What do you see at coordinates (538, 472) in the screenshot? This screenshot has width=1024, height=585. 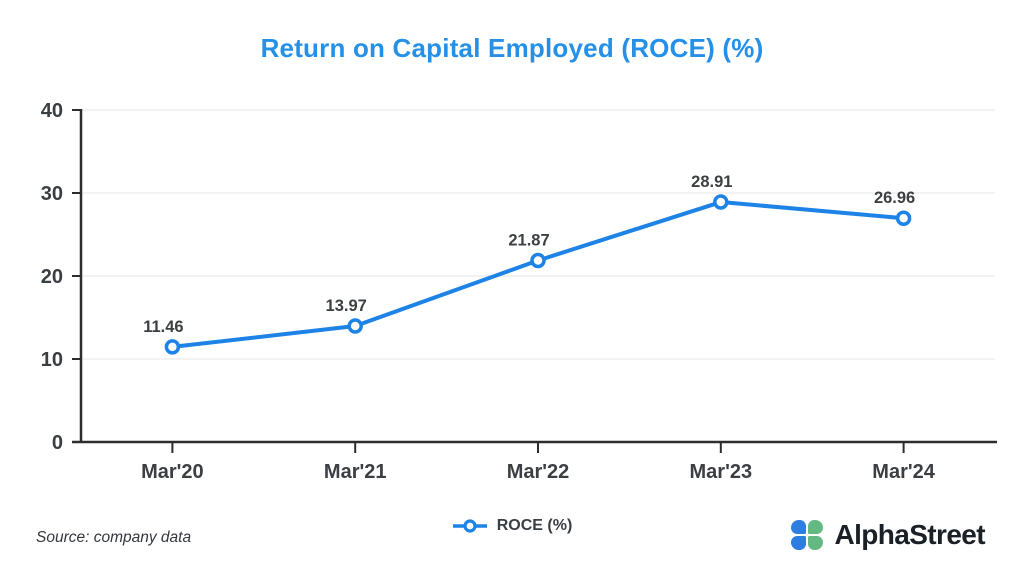 I see `x-axis-label: Mar'22` at bounding box center [538, 472].